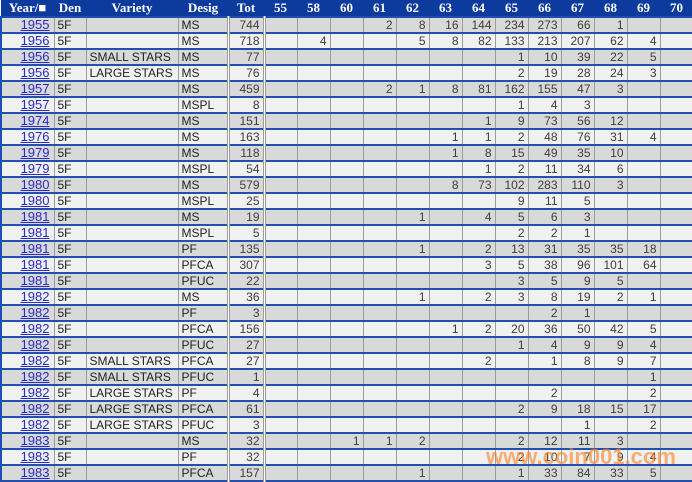  What do you see at coordinates (203, 361) in the screenshot?
I see `desig-cell: PFCA` at bounding box center [203, 361].